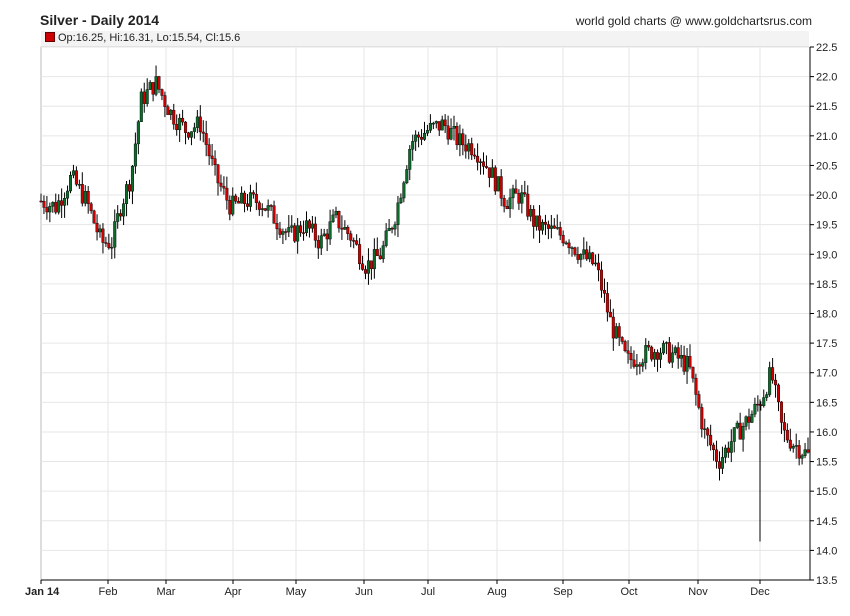  Describe the element at coordinates (826, 137) in the screenshot. I see `y-tick-label: 21.0` at that location.